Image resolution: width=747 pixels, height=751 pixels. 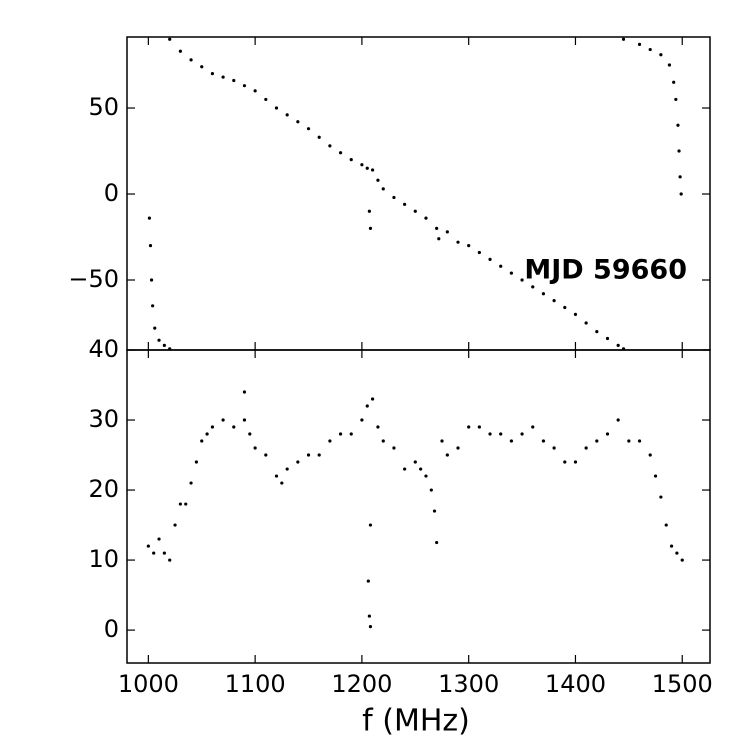 What do you see at coordinates (255, 684) in the screenshot?
I see `x-tick-label: 1100` at bounding box center [255, 684].